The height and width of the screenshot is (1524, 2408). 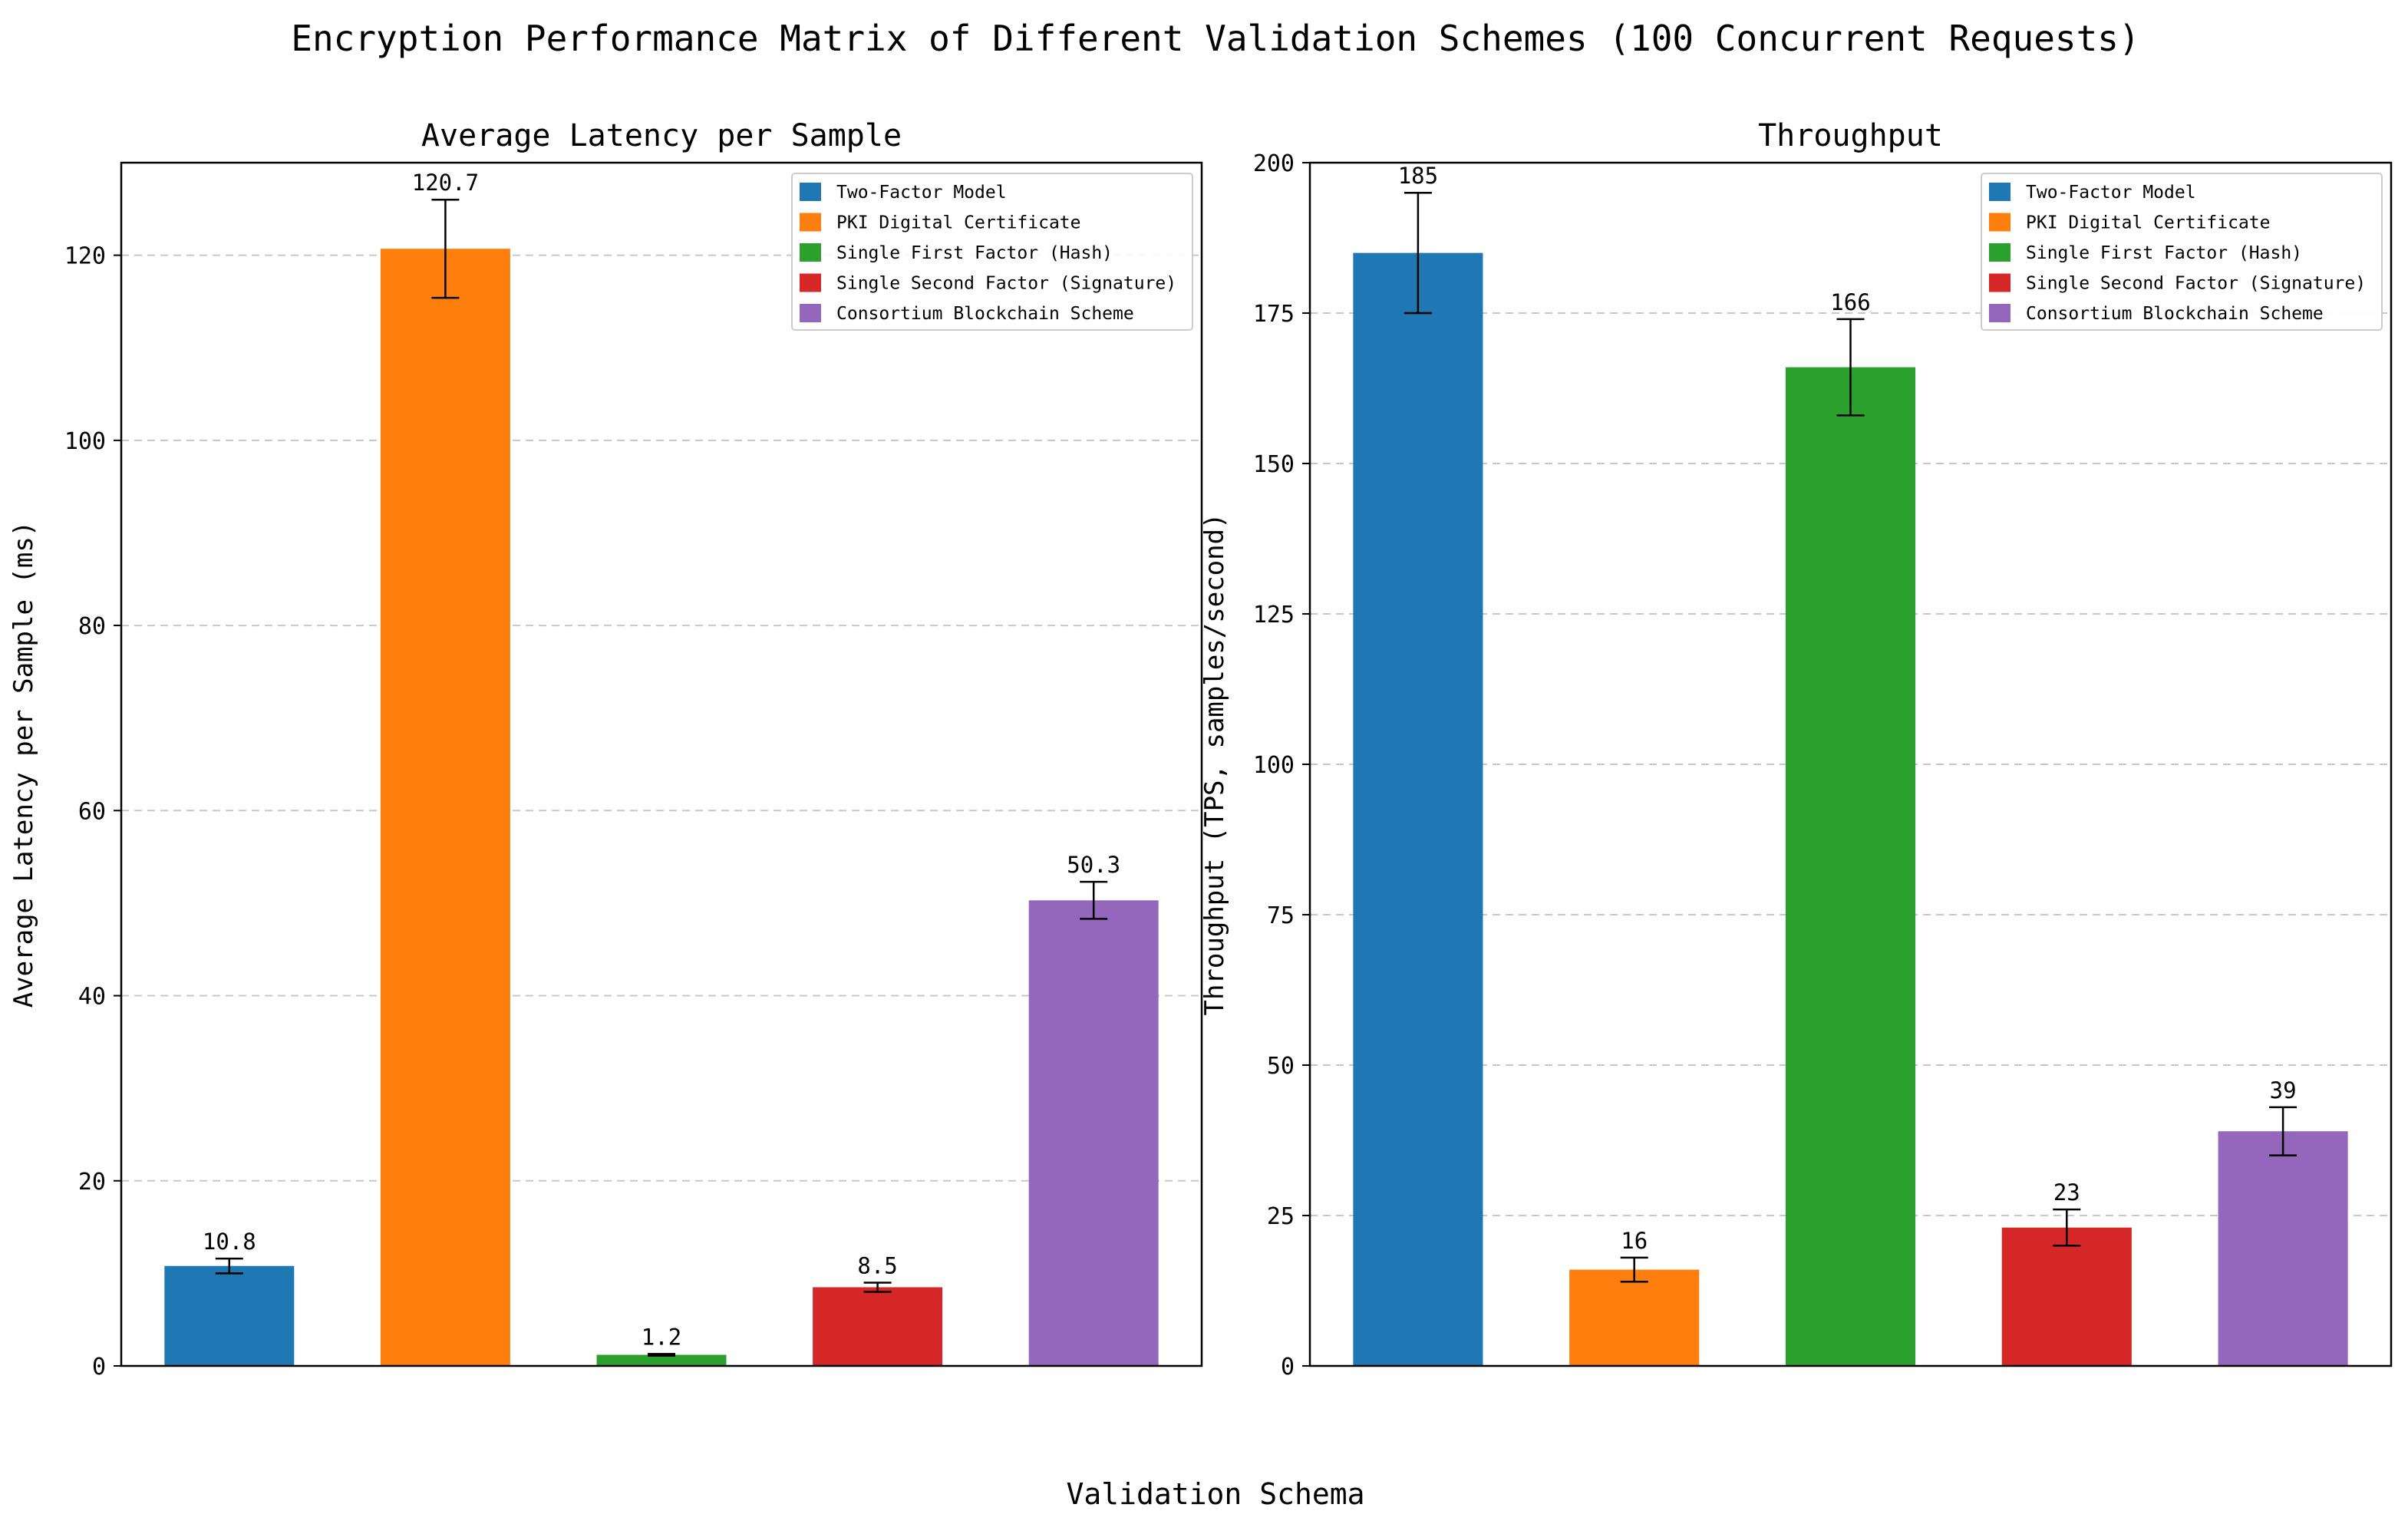 What do you see at coordinates (1281, 1216) in the screenshot?
I see `throughput-ytick-label: 25` at bounding box center [1281, 1216].